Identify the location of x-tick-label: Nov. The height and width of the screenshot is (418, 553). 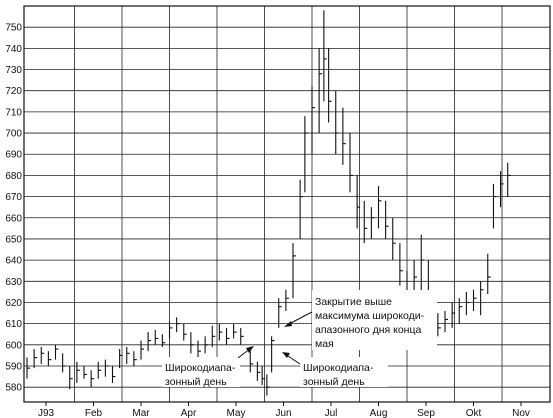
(521, 413).